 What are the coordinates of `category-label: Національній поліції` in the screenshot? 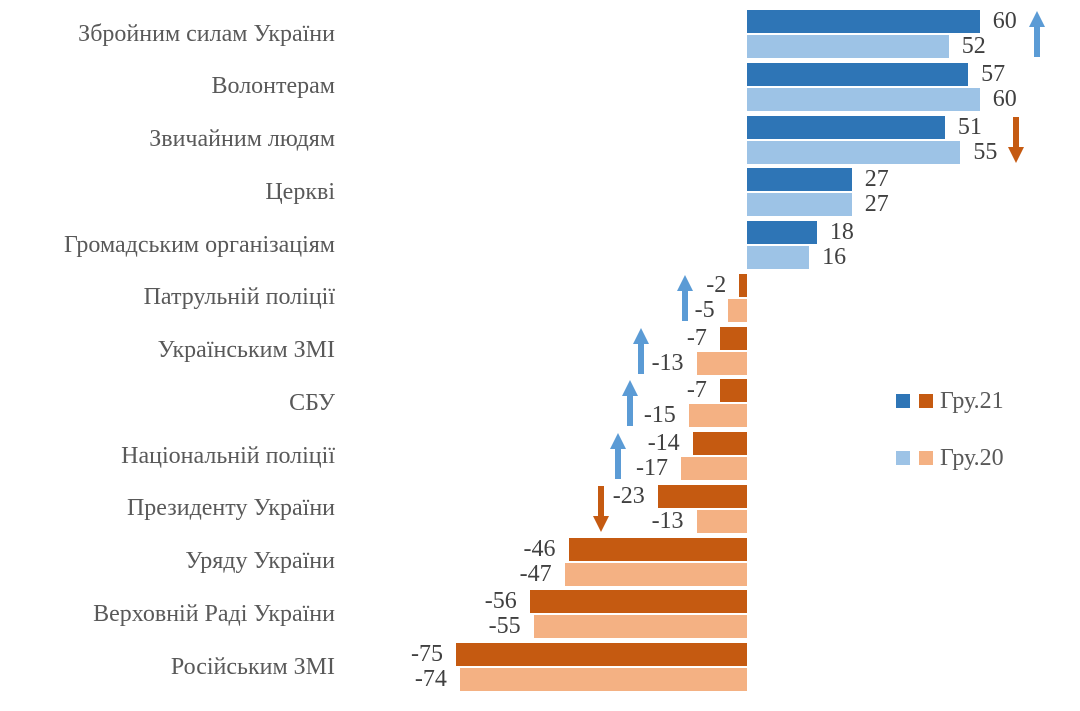 It's located at (228, 455).